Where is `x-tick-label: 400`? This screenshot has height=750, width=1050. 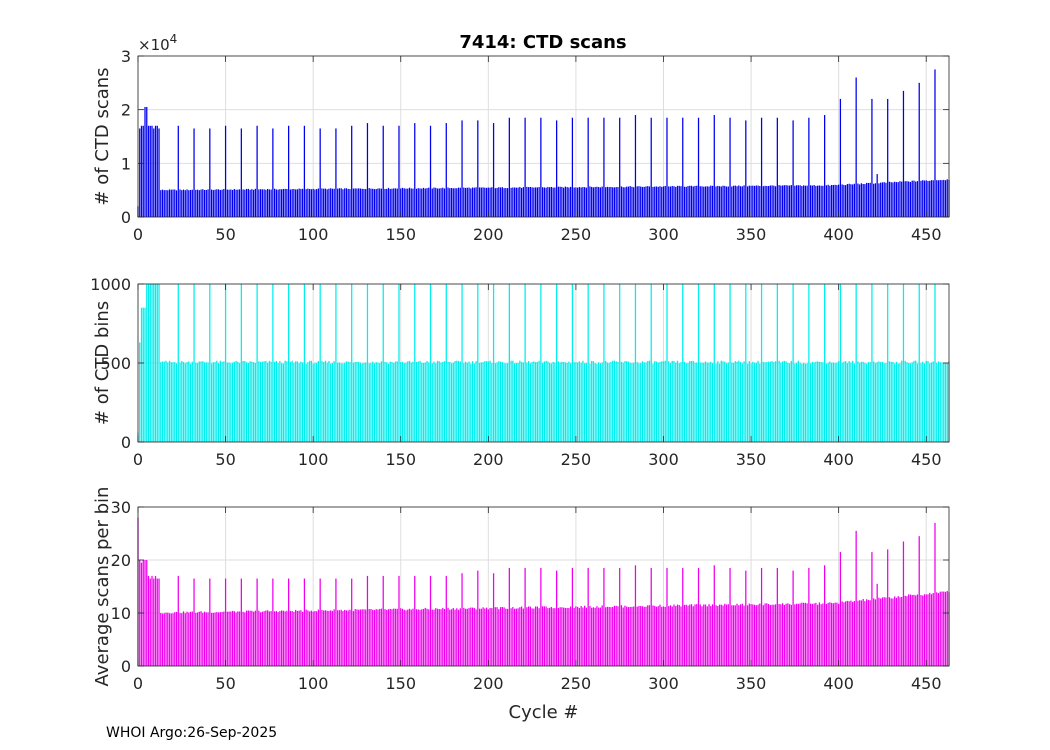
x-tick-label: 400 is located at coordinates (838, 234).